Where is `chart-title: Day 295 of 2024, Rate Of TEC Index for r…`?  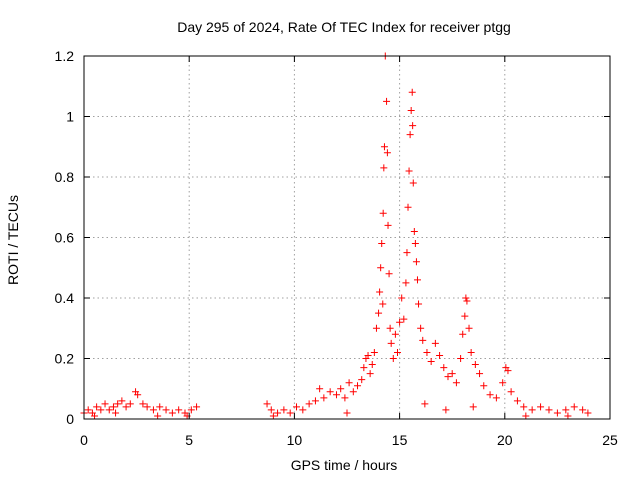 chart-title: Day 295 of 2024, Rate Of TEC Index for r… is located at coordinates (344, 27).